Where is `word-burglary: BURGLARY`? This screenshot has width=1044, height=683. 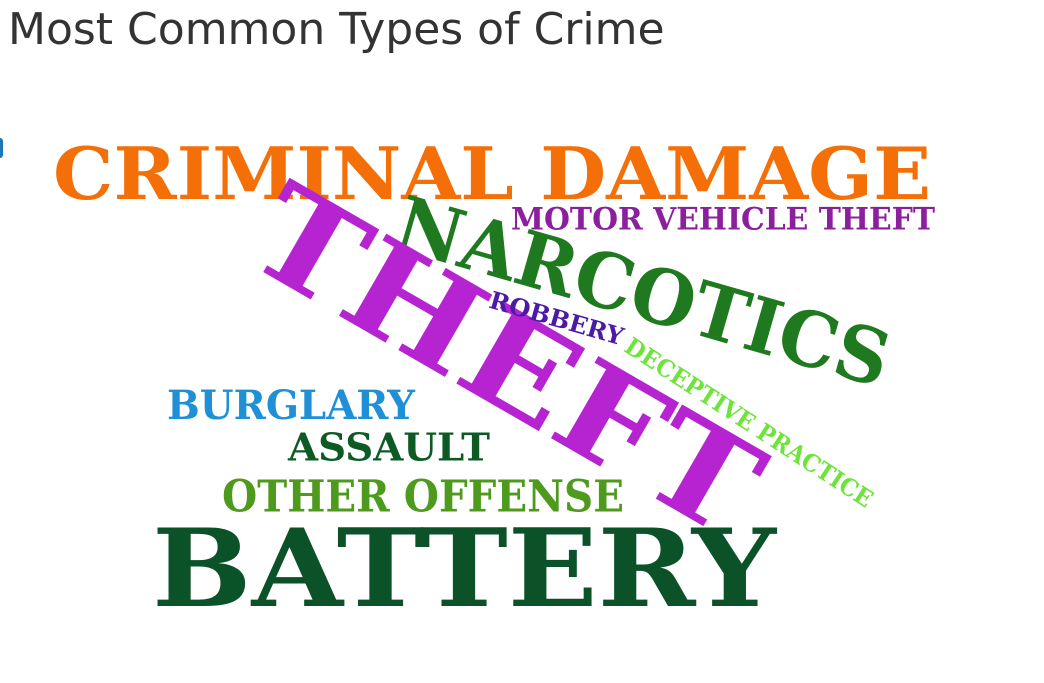
word-burglary: BURGLARY is located at coordinates (291, 405).